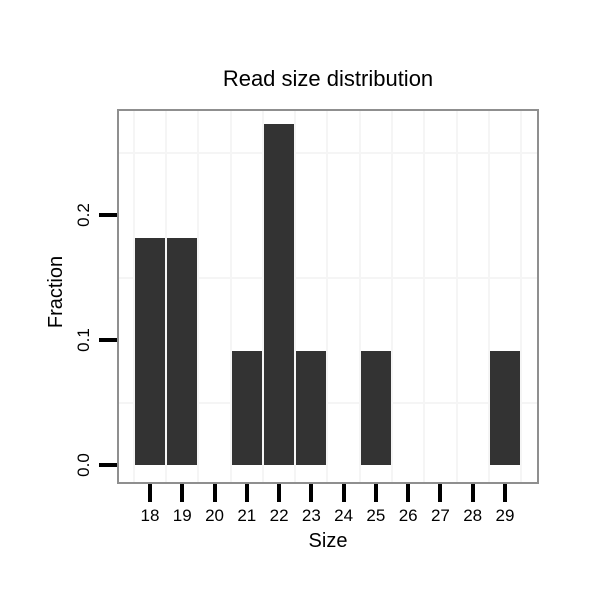  Describe the element at coordinates (408, 515) in the screenshot. I see `x-axis-tick-label: 26` at that location.